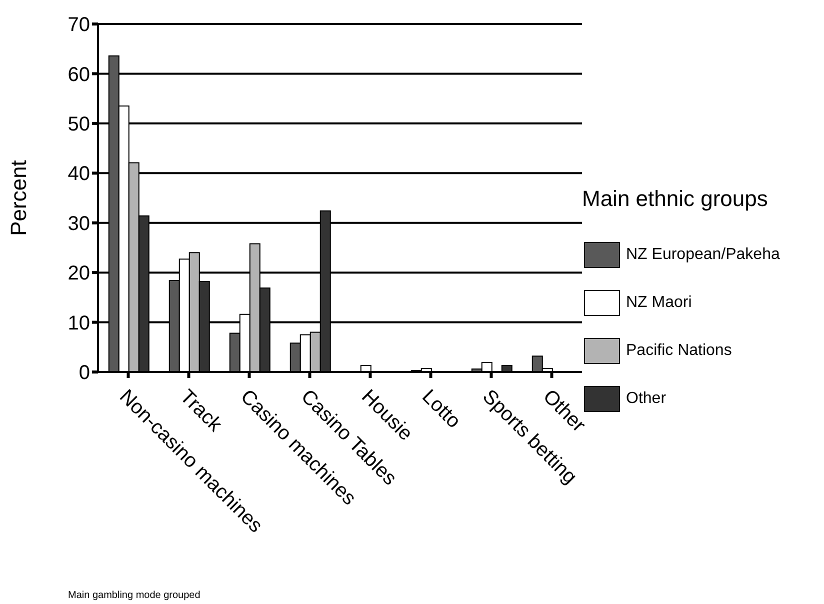  I want to click on legend-label: NZ European/Pakeha, so click(703, 255).